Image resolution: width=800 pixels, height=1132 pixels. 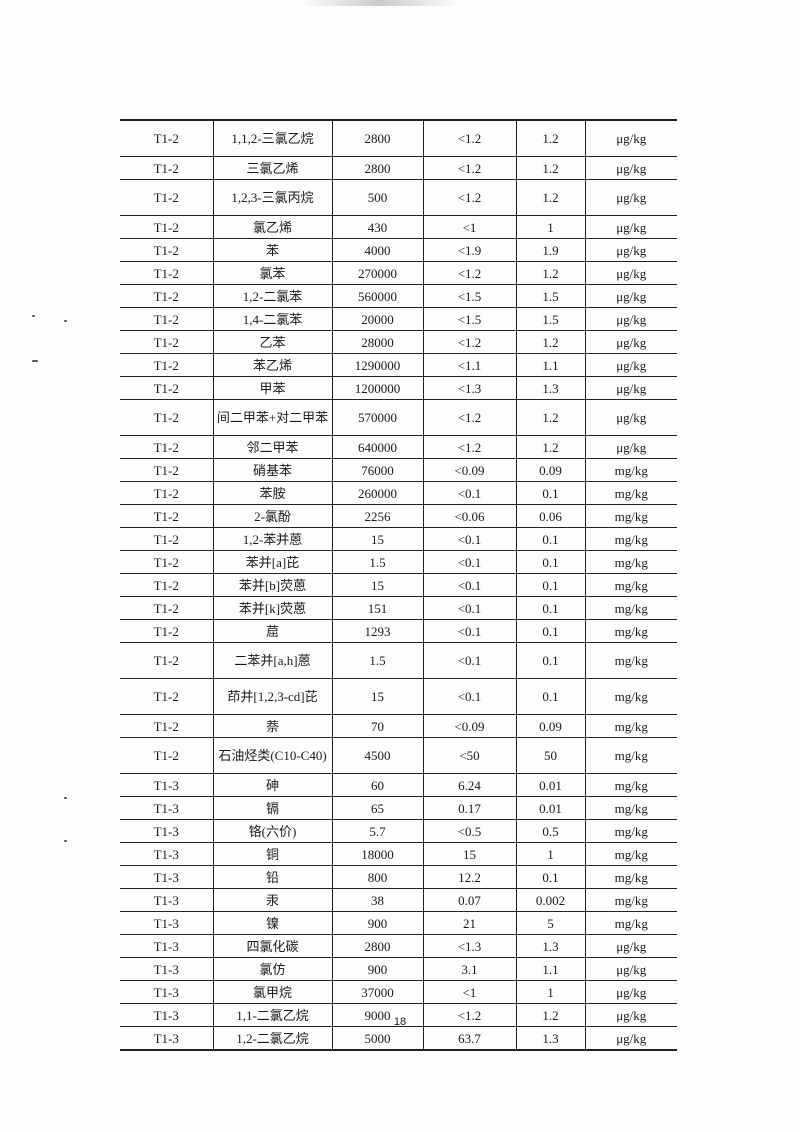 What do you see at coordinates (272, 447) in the screenshot?
I see `analyte-cell: 邻二甲苯` at bounding box center [272, 447].